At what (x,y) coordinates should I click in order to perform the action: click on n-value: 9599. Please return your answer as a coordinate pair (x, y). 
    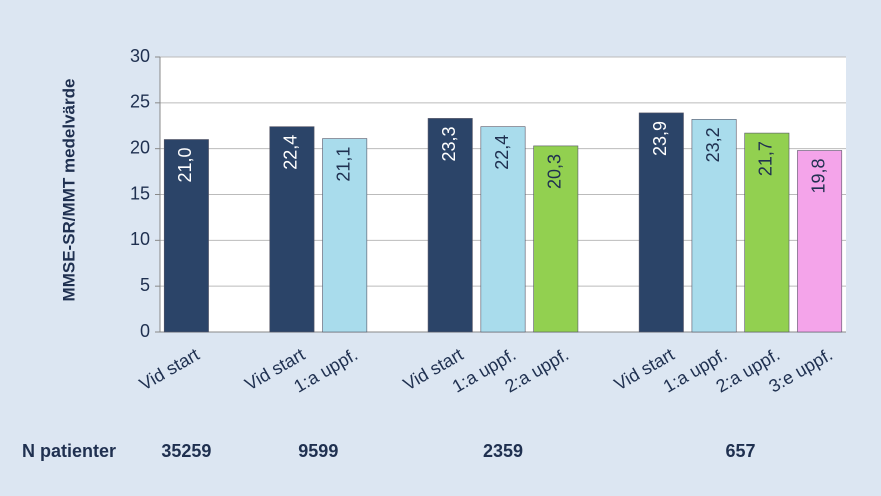
    Looking at the image, I should click on (318, 451).